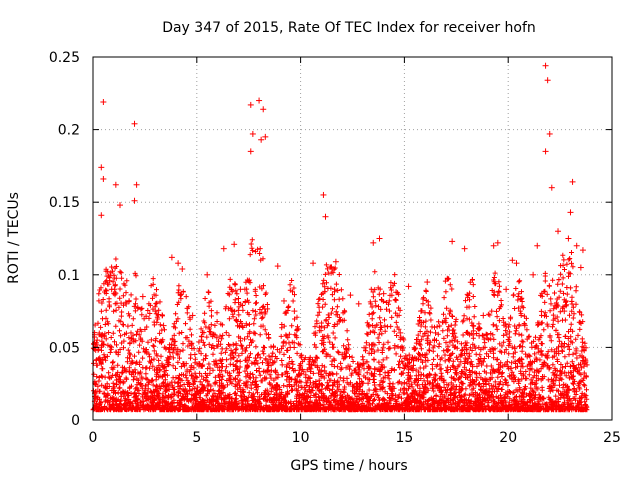 Image resolution: width=640 pixels, height=484 pixels. I want to click on x-tick-label: 10, so click(301, 438).